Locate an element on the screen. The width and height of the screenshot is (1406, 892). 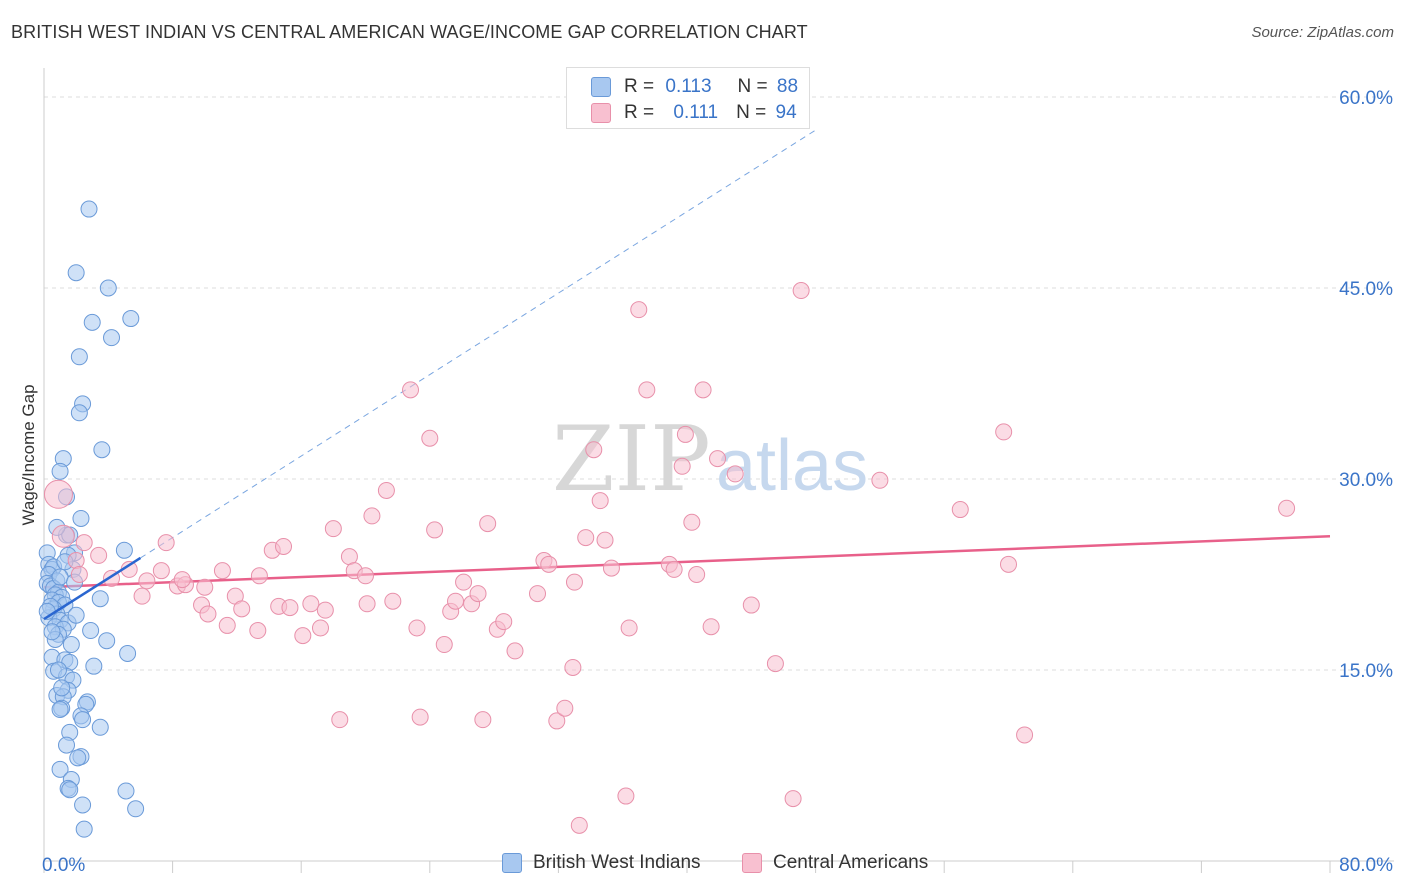
legend-label: British West Indians is located at coordinates (617, 862).